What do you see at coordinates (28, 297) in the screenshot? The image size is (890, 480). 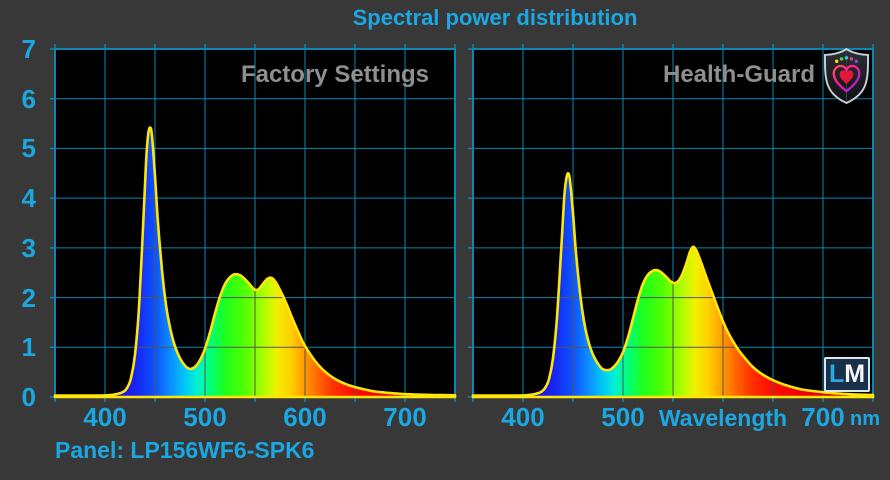 I see `y-tick-label: 2` at bounding box center [28, 297].